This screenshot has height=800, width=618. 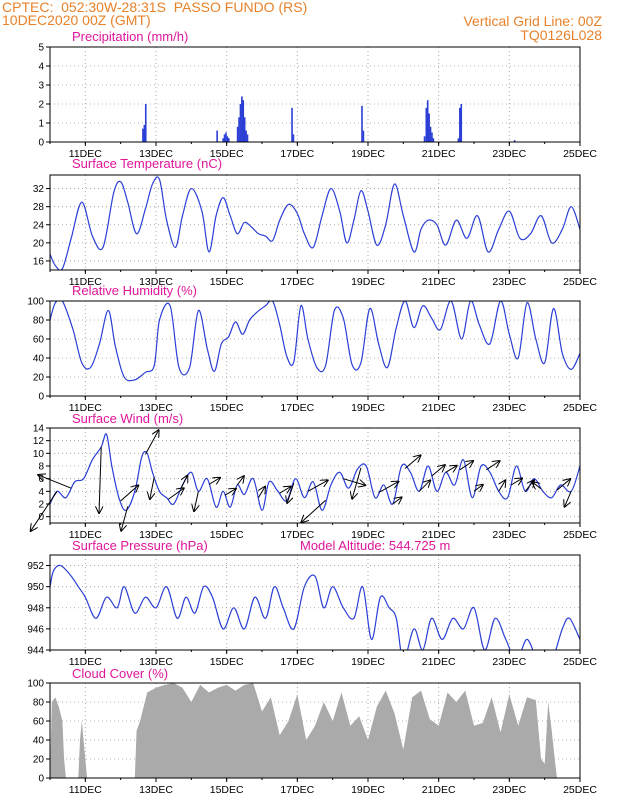 I want to click on cloud-title: Cloud Cover (%), so click(x=120, y=673).